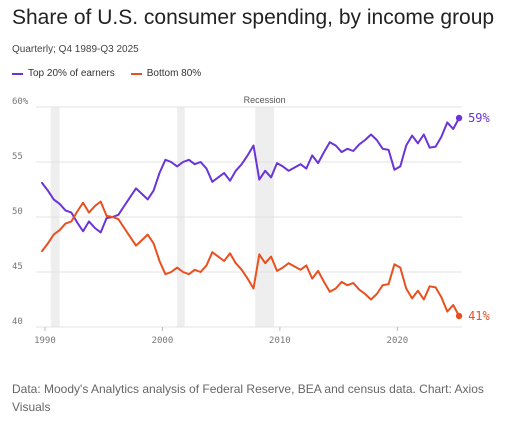  I want to click on x-tick-label-2020: 2020, so click(398, 341).